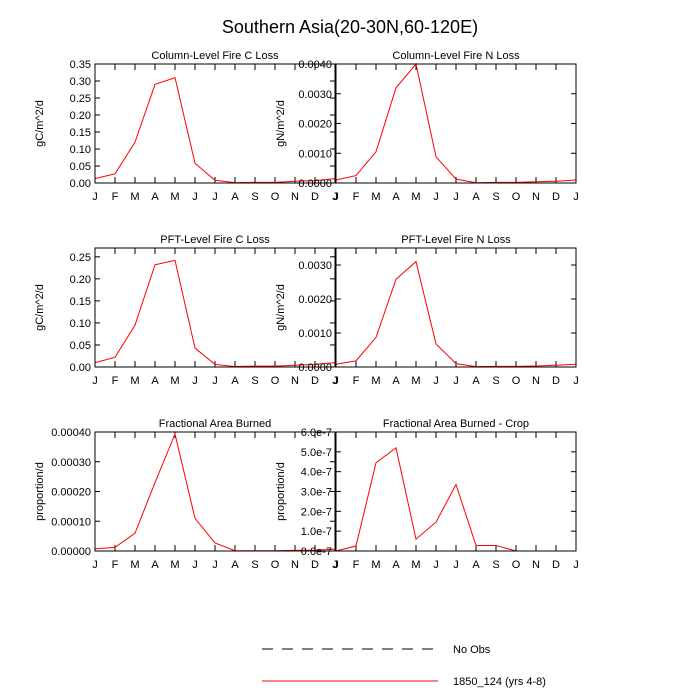 The width and height of the screenshot is (700, 700). Describe the element at coordinates (71, 463) in the screenshot. I see `y-tick-label: 0.00030` at that location.